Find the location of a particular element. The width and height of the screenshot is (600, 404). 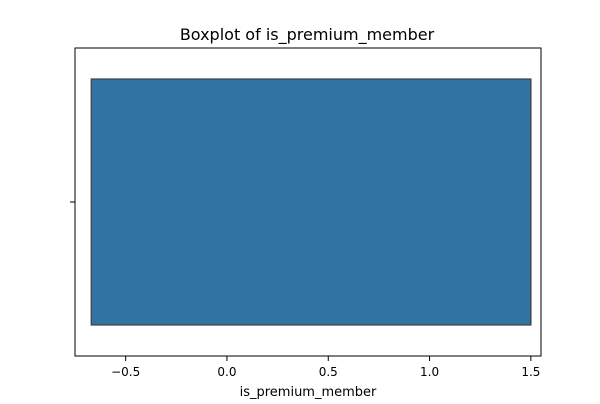

x-tick-label: −0.5 is located at coordinates (125, 372).